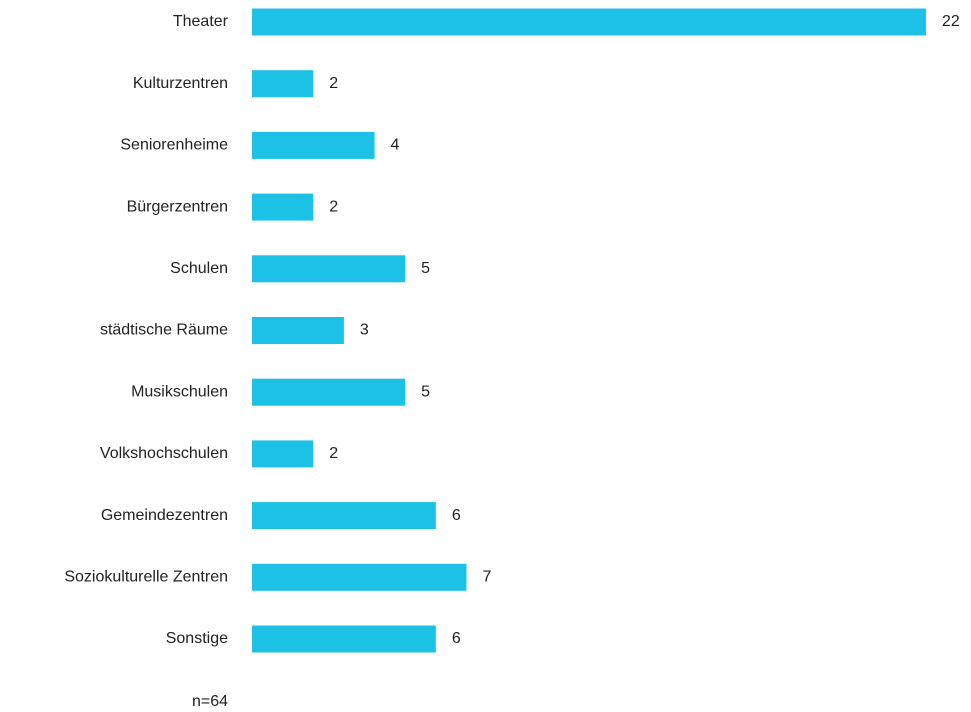 The image size is (971, 712). I want to click on category-label: Bürgerzentren, so click(177, 206).